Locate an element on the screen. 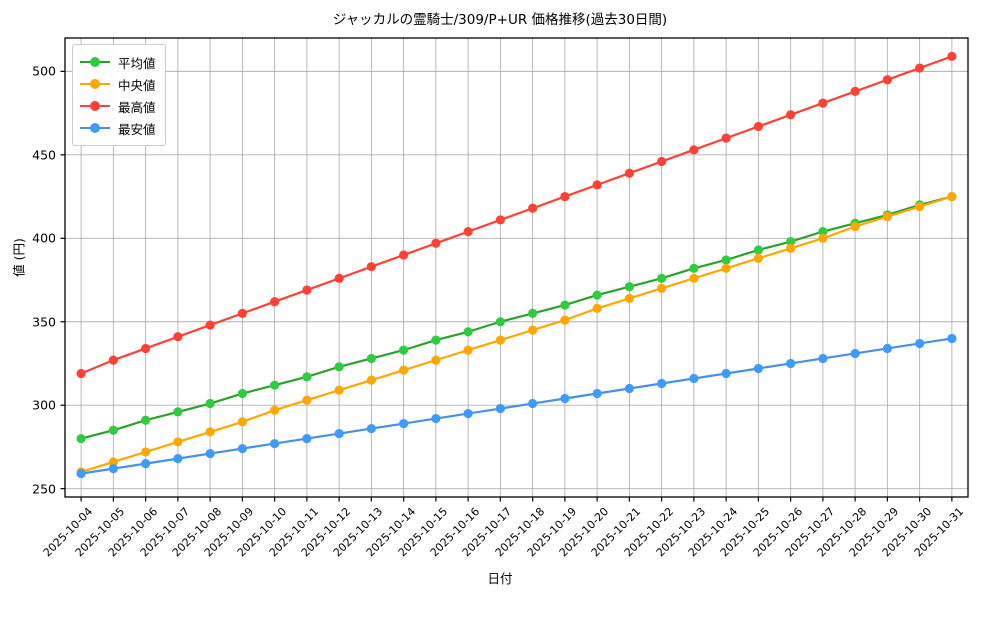 The height and width of the screenshot is (627, 1000). y-tick-label: 350 is located at coordinates (44, 322).